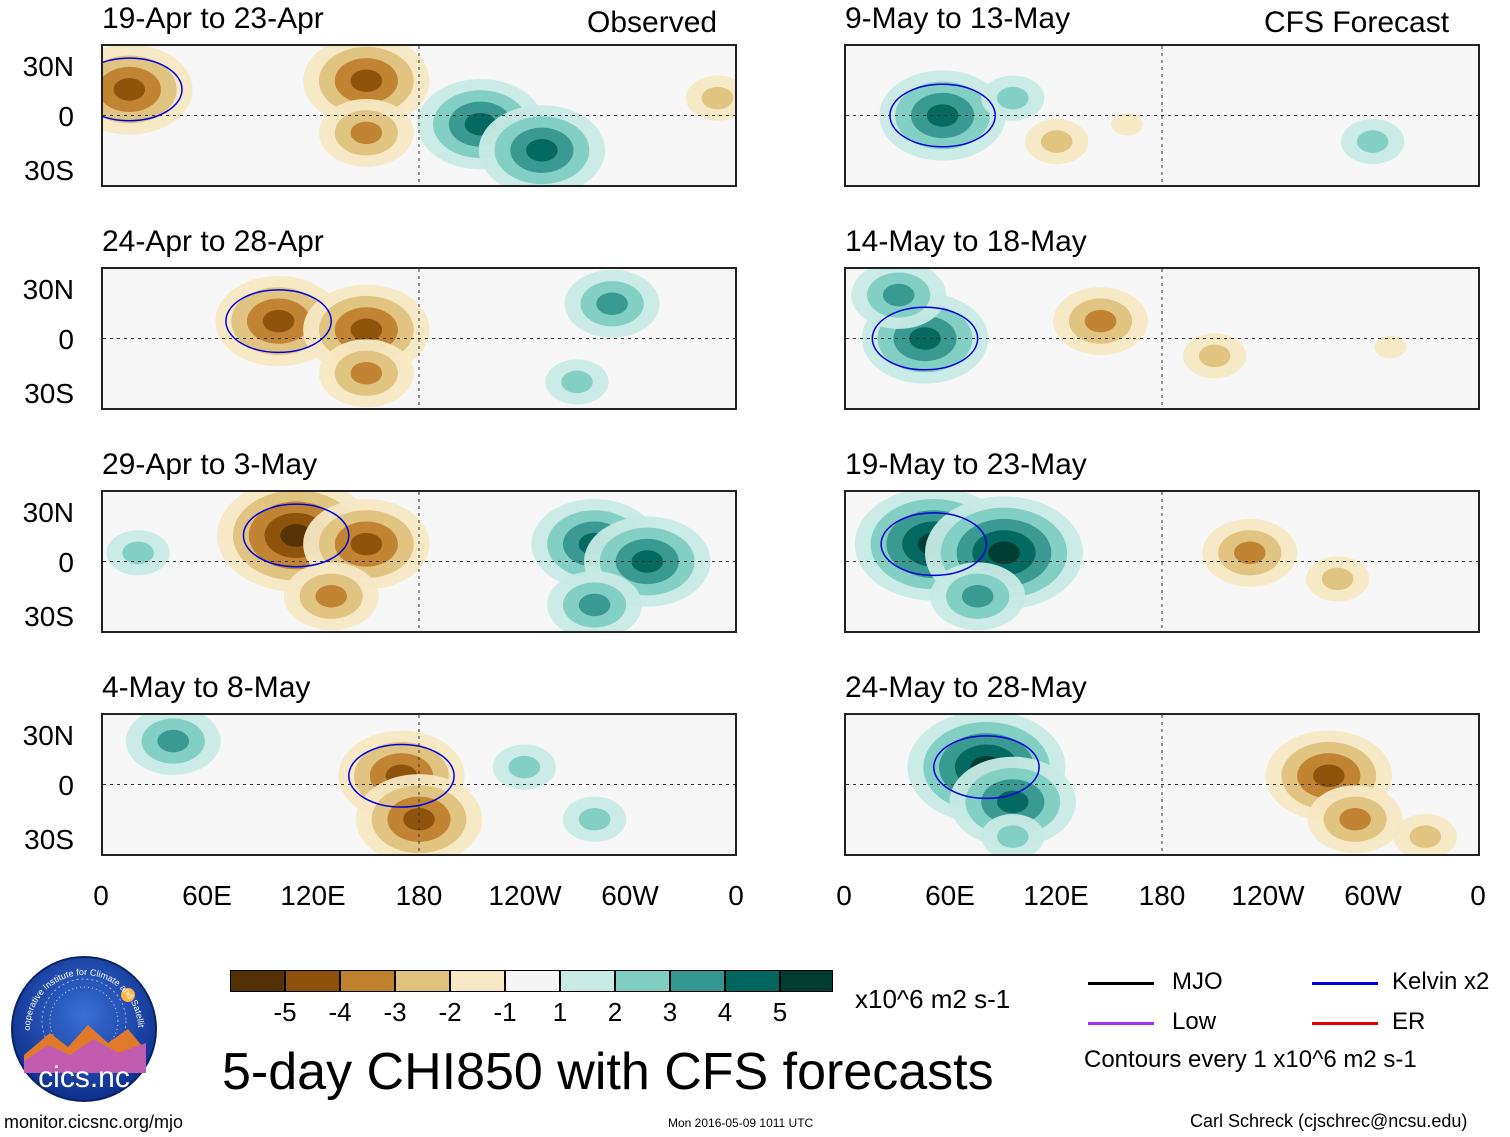 The width and height of the screenshot is (1510, 1137). What do you see at coordinates (210, 464) in the screenshot?
I see `panel-title-obs-3: 29-Apr to 3-May` at bounding box center [210, 464].